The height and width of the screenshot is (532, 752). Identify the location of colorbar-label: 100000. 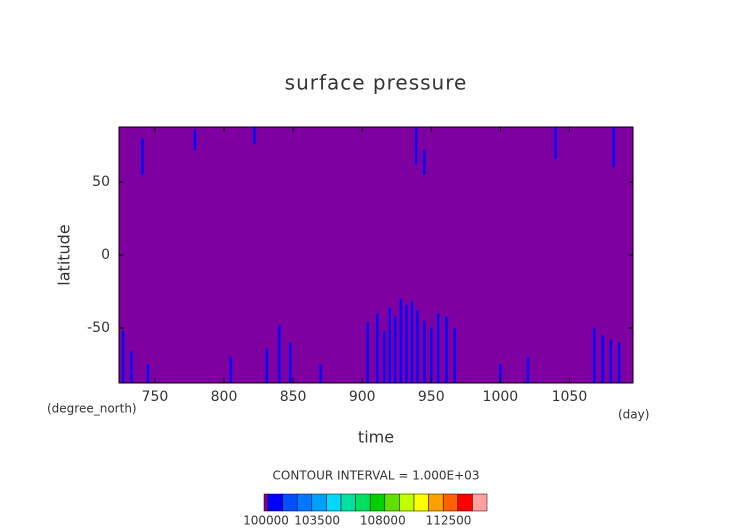
(266, 521).